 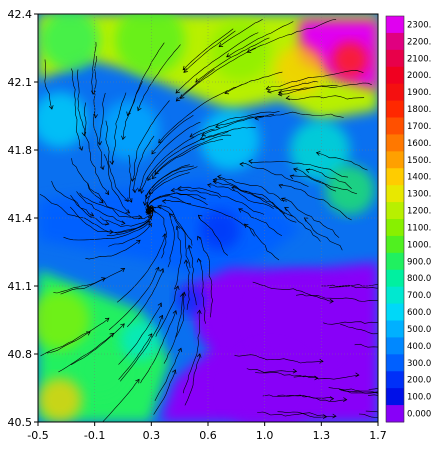 I want to click on colorbar-label: 400.0, so click(x=419, y=347).